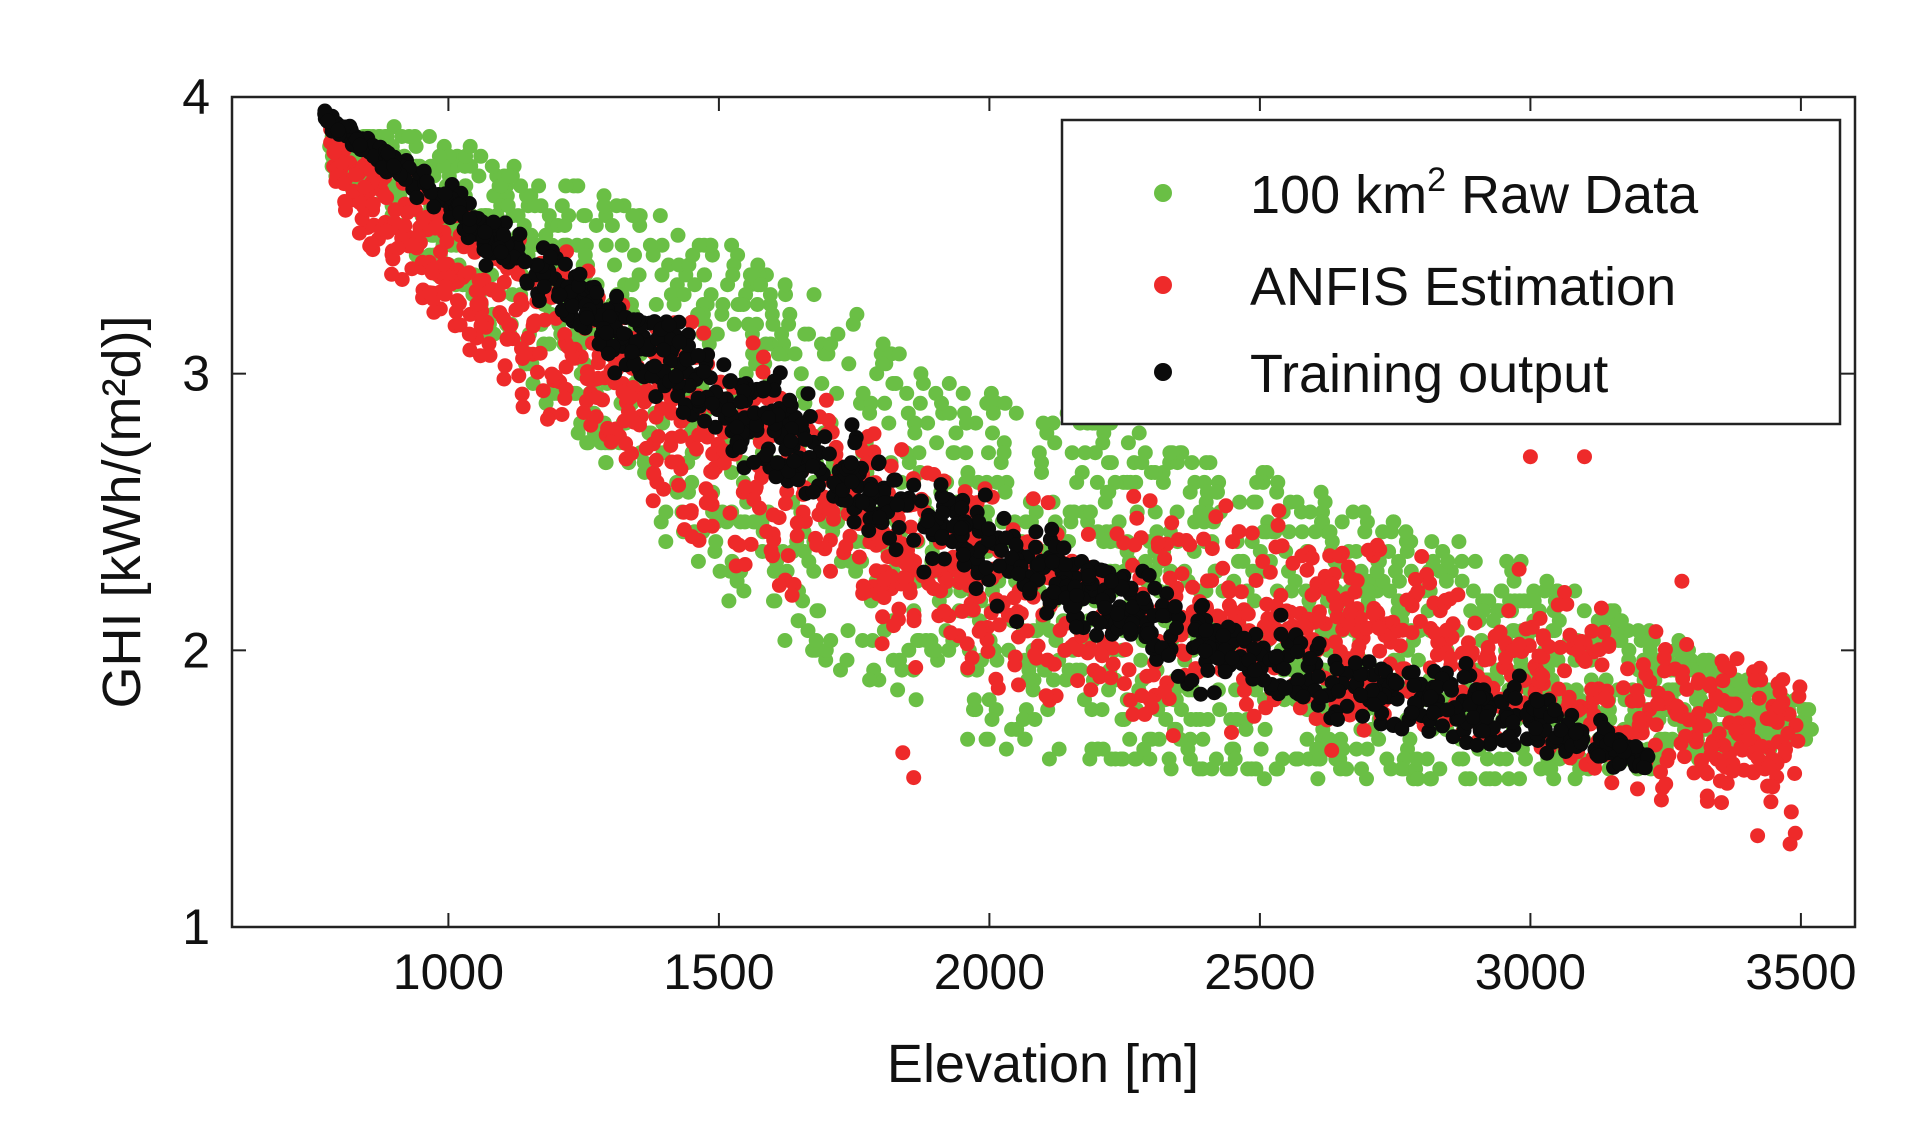 The width and height of the screenshot is (1923, 1142). I want to click on y-tick-label: 4, so click(196, 97).